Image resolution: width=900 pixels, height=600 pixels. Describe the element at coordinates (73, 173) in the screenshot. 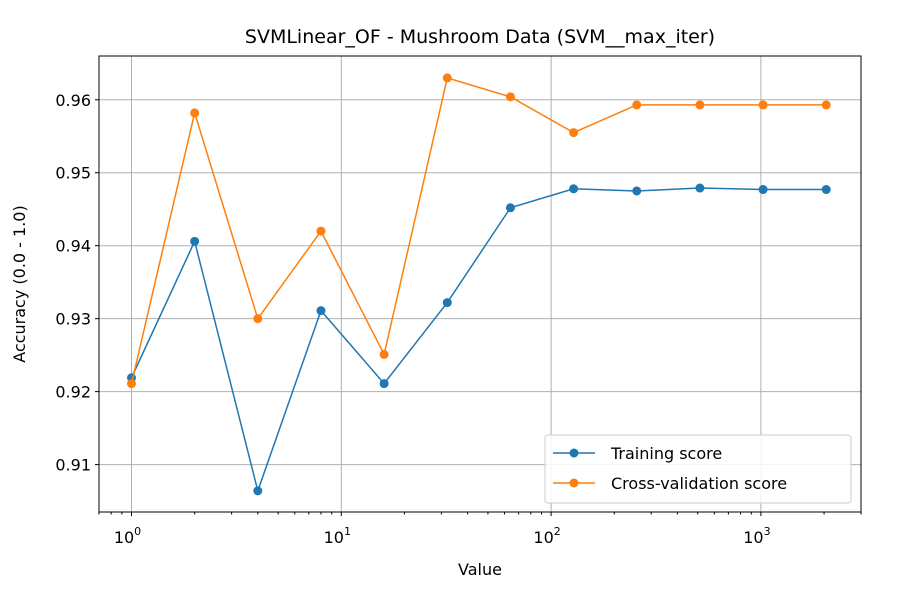

I see `y-tick-label: 0.95` at that location.